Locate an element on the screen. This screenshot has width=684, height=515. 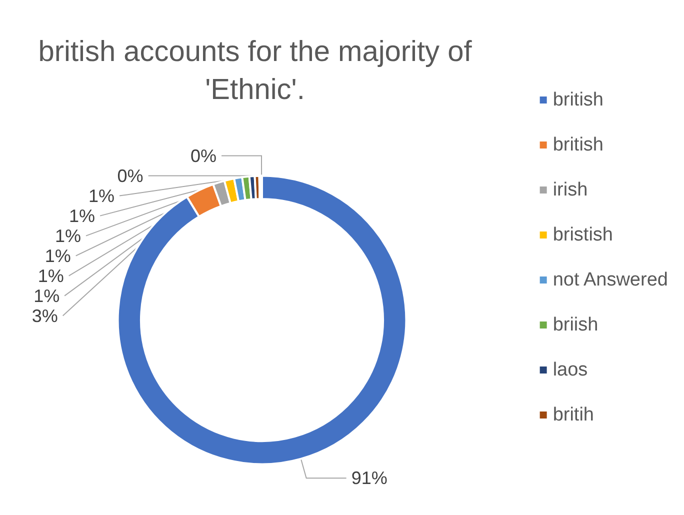
legend-label: not Answered is located at coordinates (610, 280).